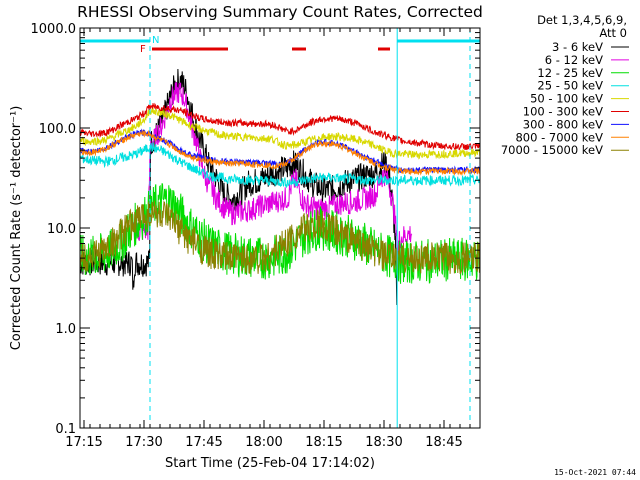  What do you see at coordinates (61, 229) in the screenshot?
I see `y-tick-label: 10.0` at bounding box center [61, 229].